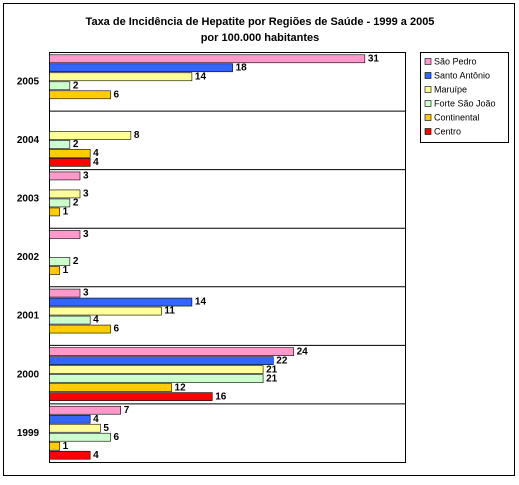  What do you see at coordinates (462, 75) in the screenshot?
I see `legend-label: Santo Antônio` at bounding box center [462, 75].